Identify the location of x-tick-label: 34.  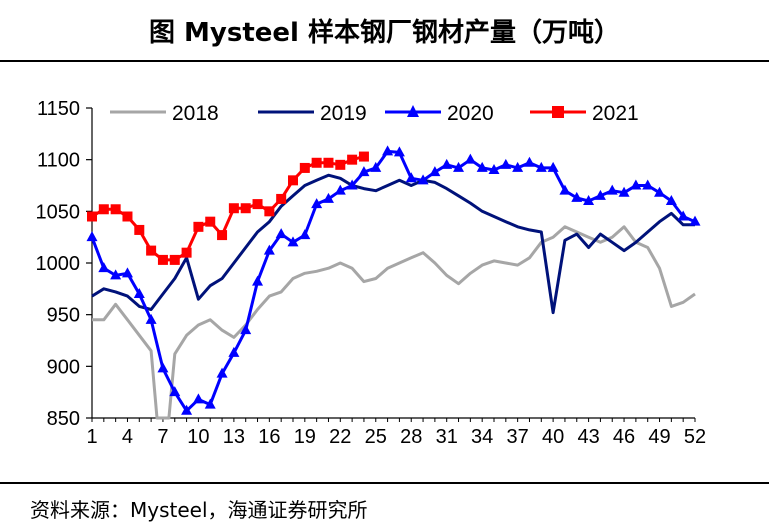
(482, 437).